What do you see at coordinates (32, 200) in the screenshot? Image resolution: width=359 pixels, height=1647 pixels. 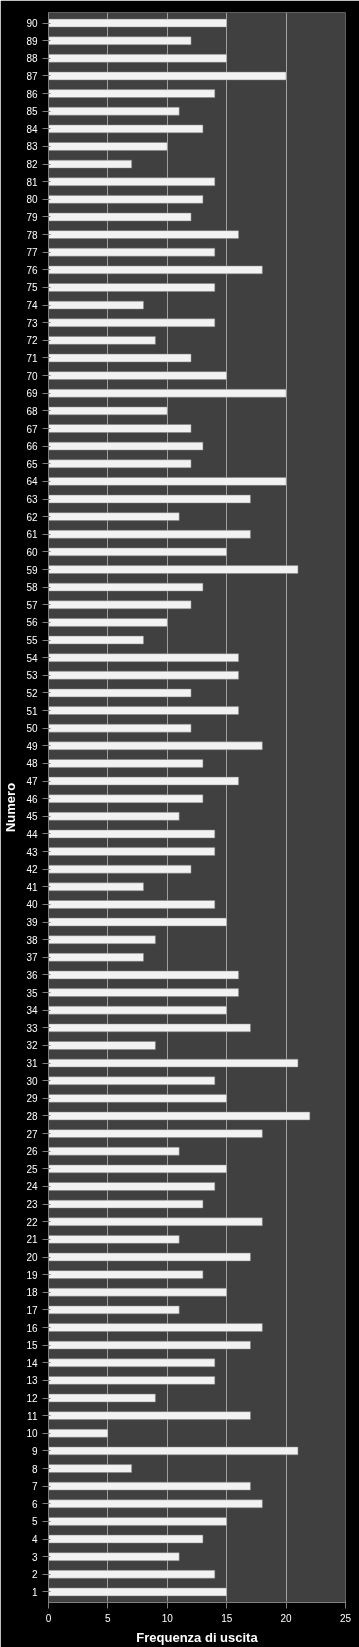 I see `y-tick-label: 80` at bounding box center [32, 200].